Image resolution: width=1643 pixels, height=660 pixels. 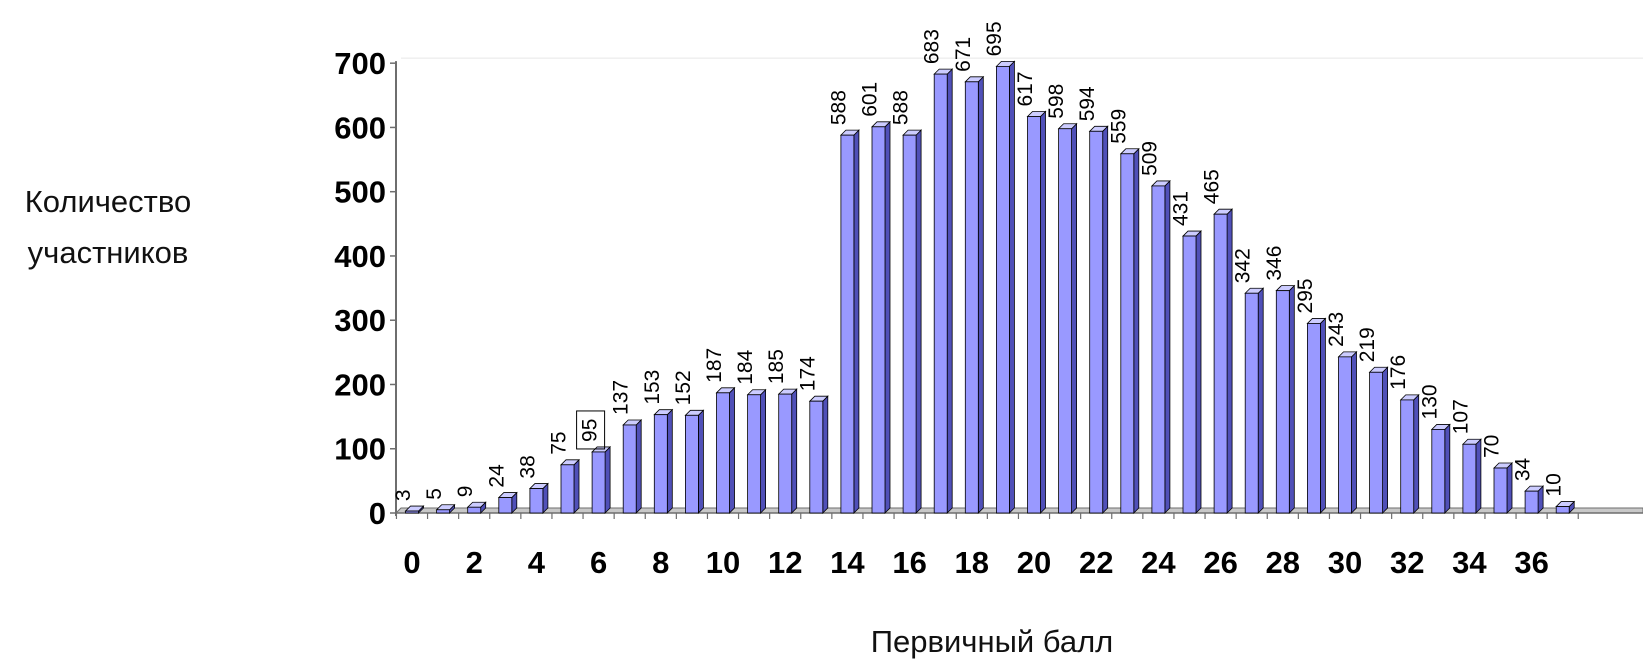 What do you see at coordinates (360, 63) in the screenshot?
I see `y-tick-label: 700` at bounding box center [360, 63].